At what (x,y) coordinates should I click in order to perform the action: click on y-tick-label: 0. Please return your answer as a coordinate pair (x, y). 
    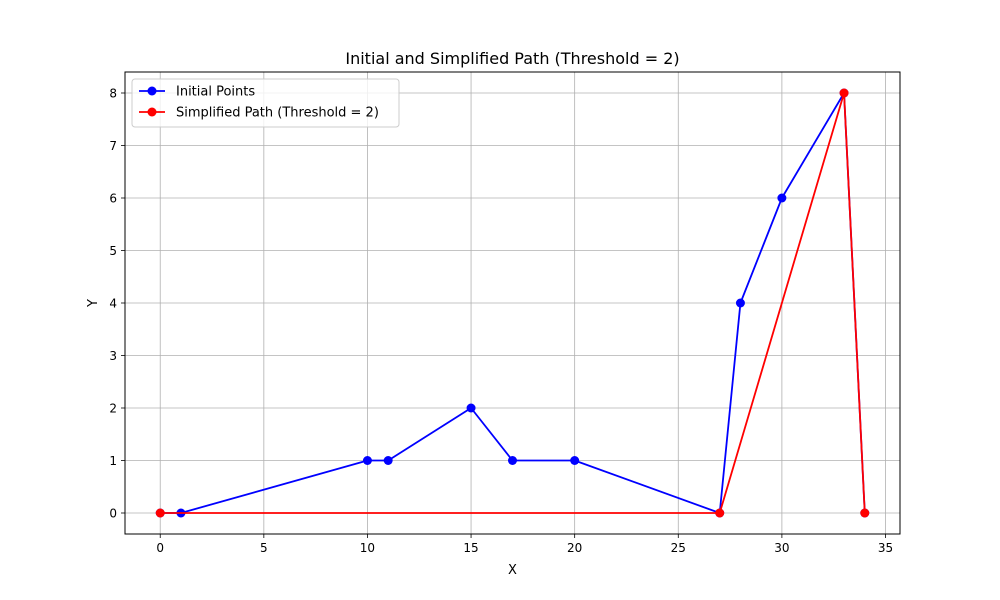
    Looking at the image, I should click on (113, 514).